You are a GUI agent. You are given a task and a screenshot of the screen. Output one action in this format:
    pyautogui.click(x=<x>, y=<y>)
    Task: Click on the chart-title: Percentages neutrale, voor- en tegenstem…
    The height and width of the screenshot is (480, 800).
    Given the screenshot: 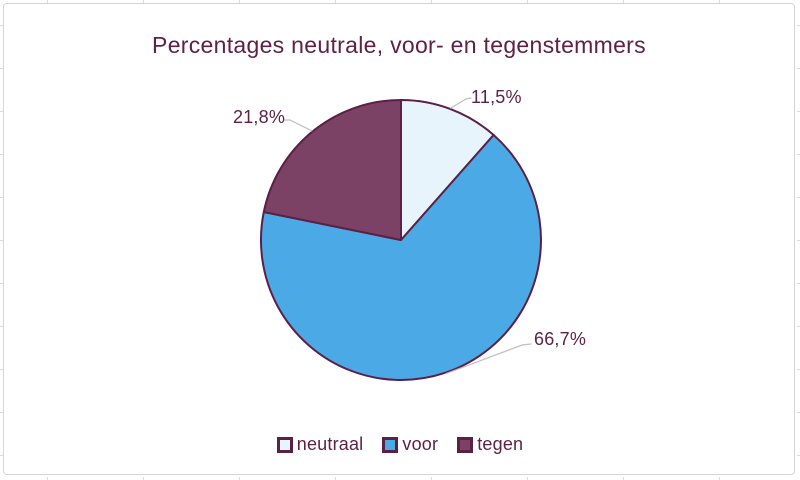 What is the action you would take?
    pyautogui.click(x=399, y=45)
    